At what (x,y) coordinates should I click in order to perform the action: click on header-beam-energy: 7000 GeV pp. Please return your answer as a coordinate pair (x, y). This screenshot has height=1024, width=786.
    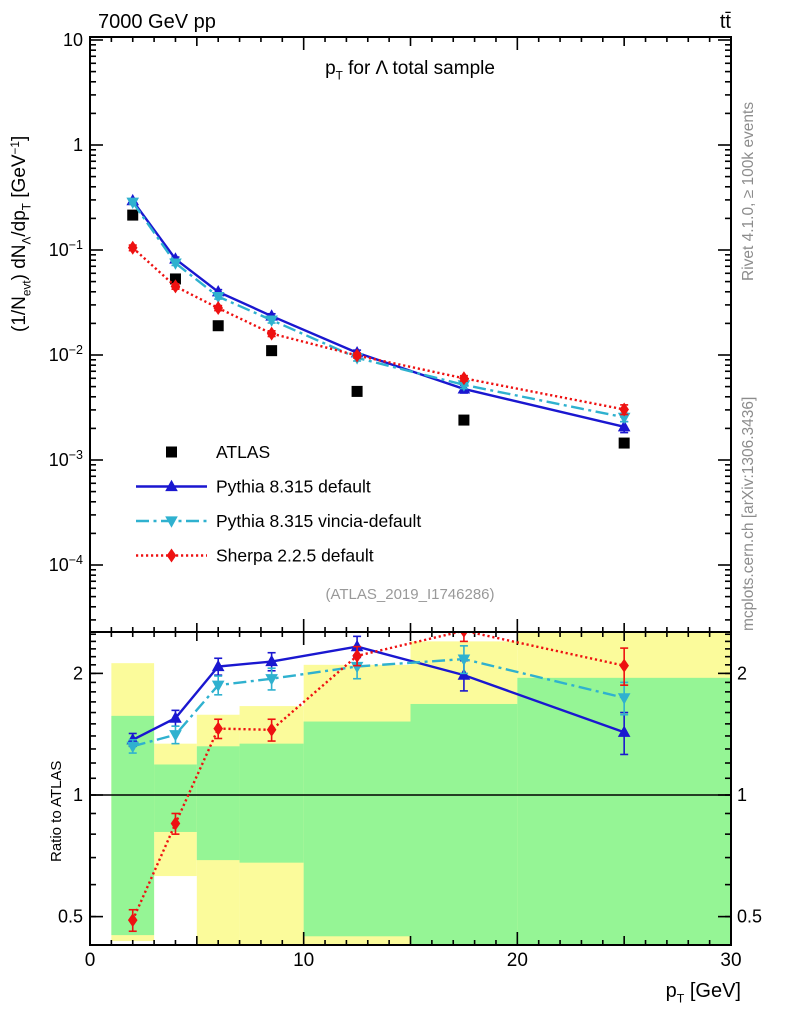
    Looking at the image, I should click on (157, 22).